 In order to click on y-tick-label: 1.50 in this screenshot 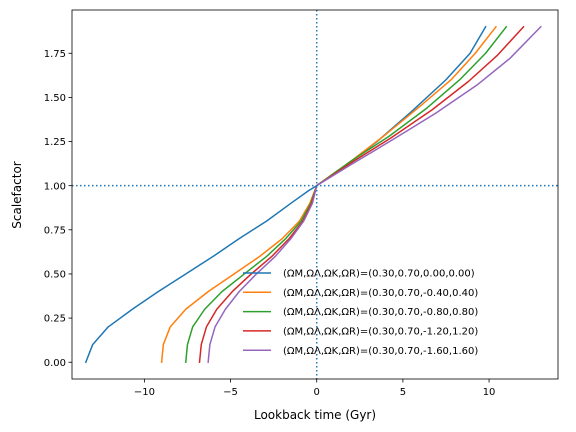, I will do `click(55, 98)`.